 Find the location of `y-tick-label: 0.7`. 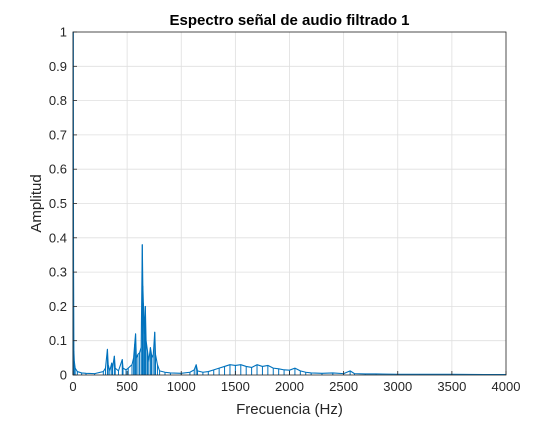

y-tick-label: 0.7 is located at coordinates (58, 134).